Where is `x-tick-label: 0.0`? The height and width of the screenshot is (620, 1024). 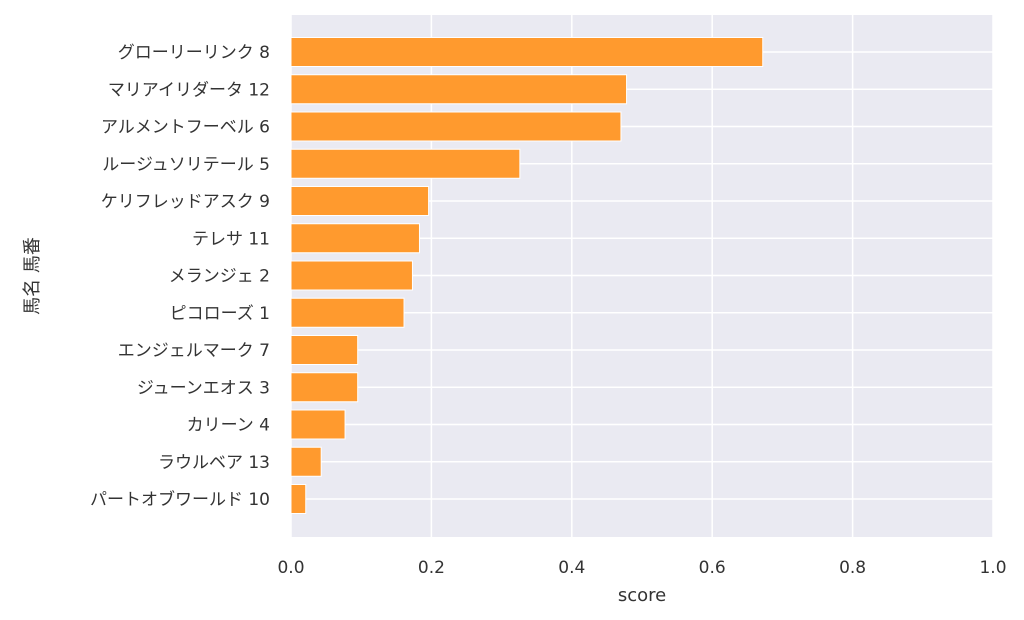 x-tick-label: 0.0 is located at coordinates (290, 568).